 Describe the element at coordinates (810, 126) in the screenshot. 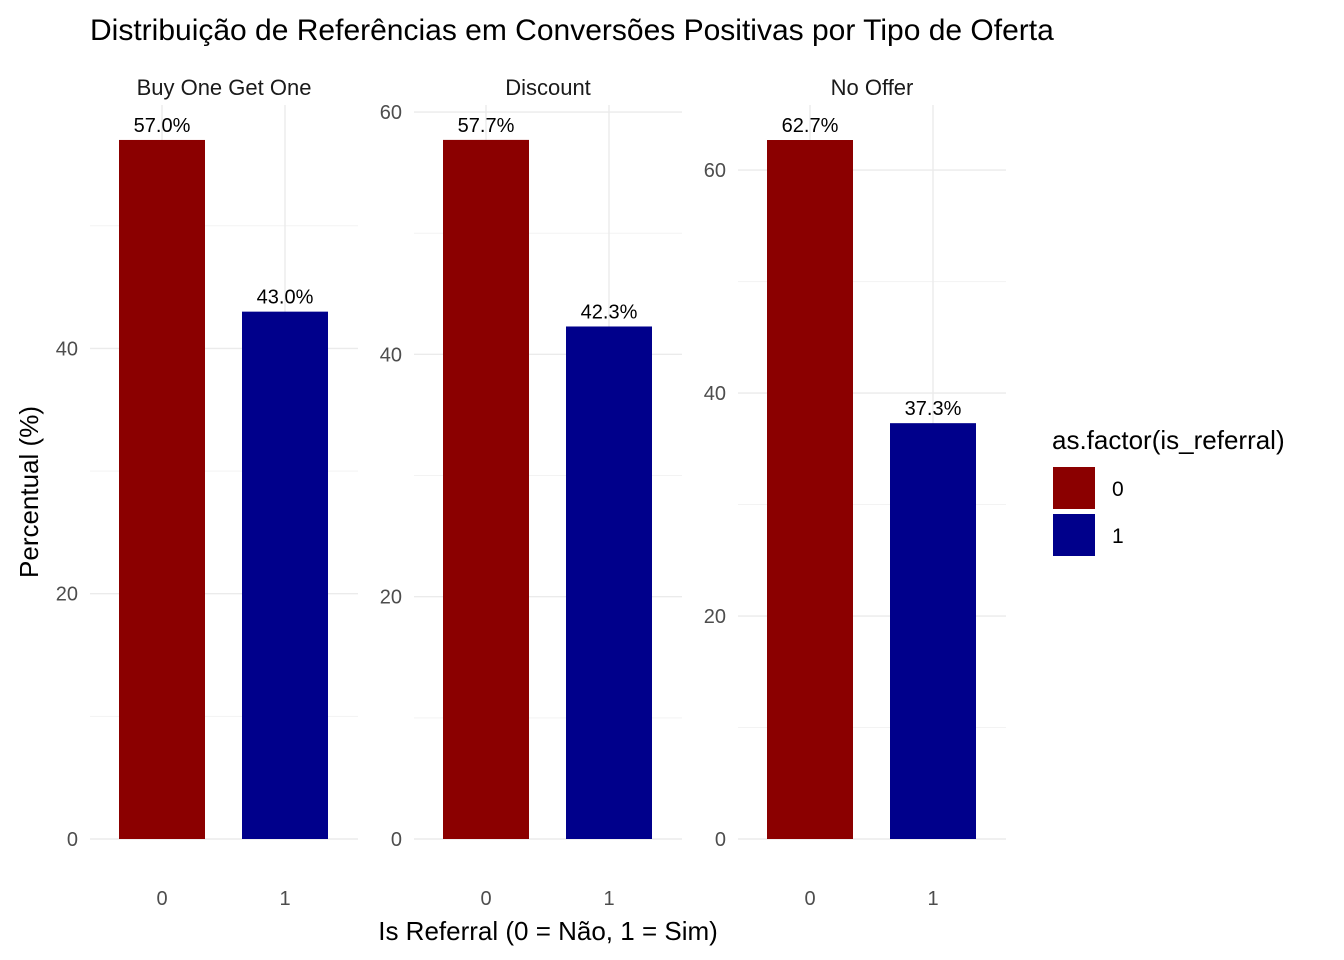

I see `bar-value-label: 62.7%` at that location.